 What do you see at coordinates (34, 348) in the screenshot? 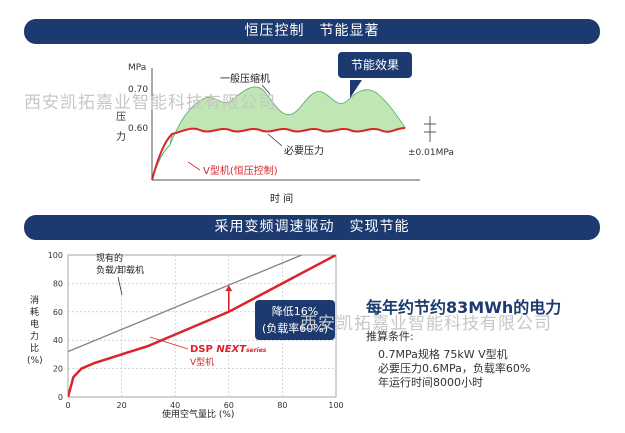
I see `bottom-y-label-5: 比` at bounding box center [34, 348].